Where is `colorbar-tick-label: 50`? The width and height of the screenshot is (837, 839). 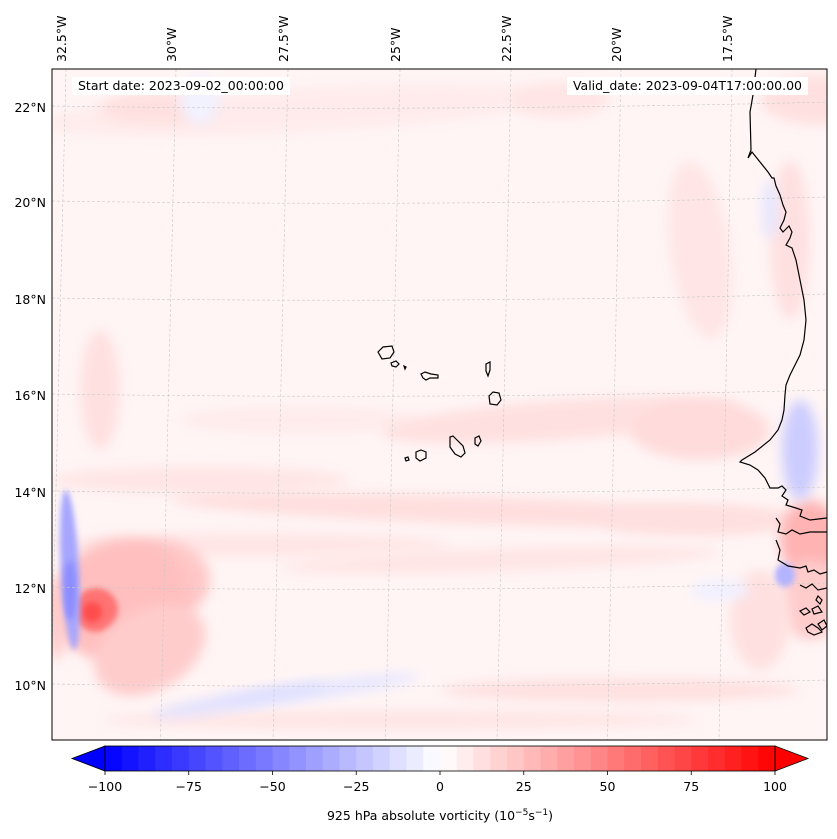 colorbar-tick-label: 50 is located at coordinates (608, 786).